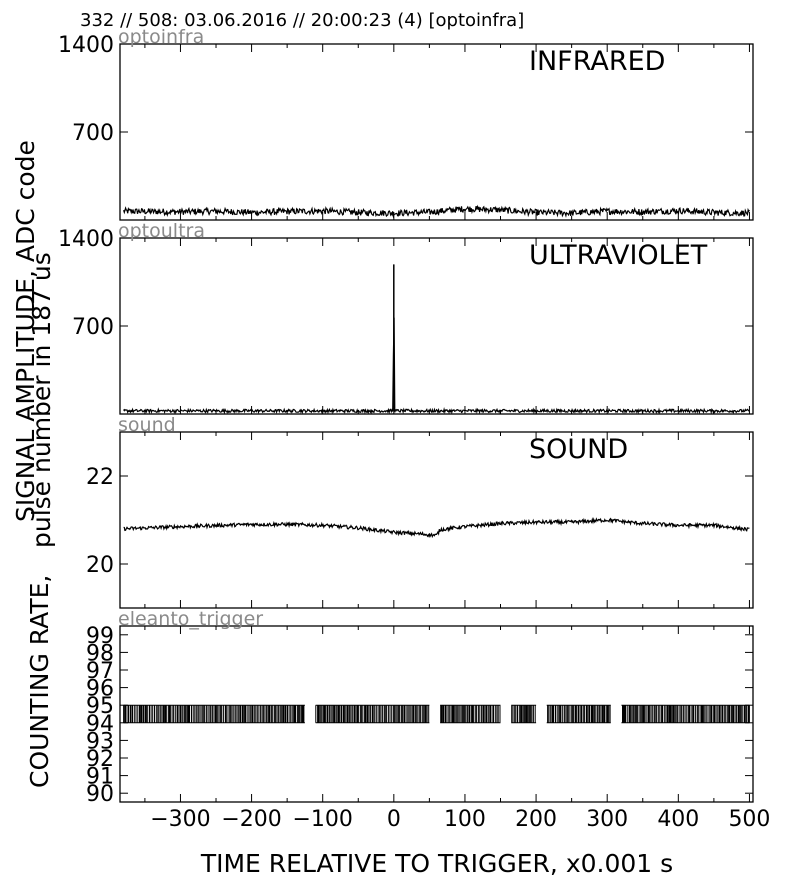 This screenshot has width=792, height=882. I want to click on y-tick-label: 91, so click(100, 777).